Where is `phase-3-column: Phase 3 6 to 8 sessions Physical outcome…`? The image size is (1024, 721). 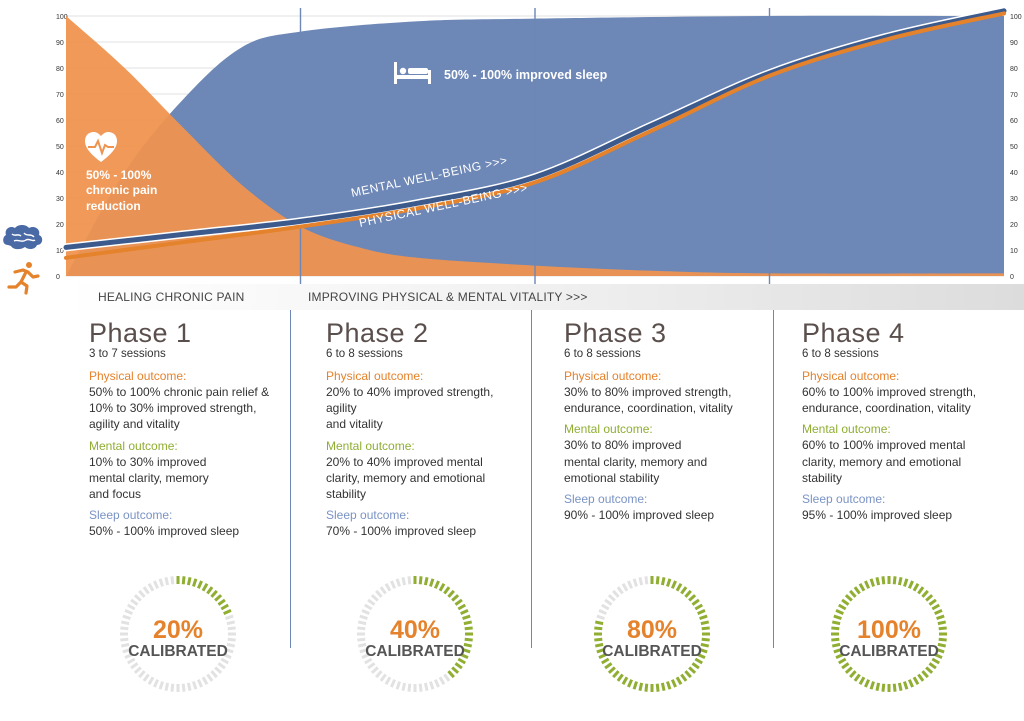 phase-3-column: Phase 3 6 to 8 sessions Physical outcome… is located at coordinates (676, 420).